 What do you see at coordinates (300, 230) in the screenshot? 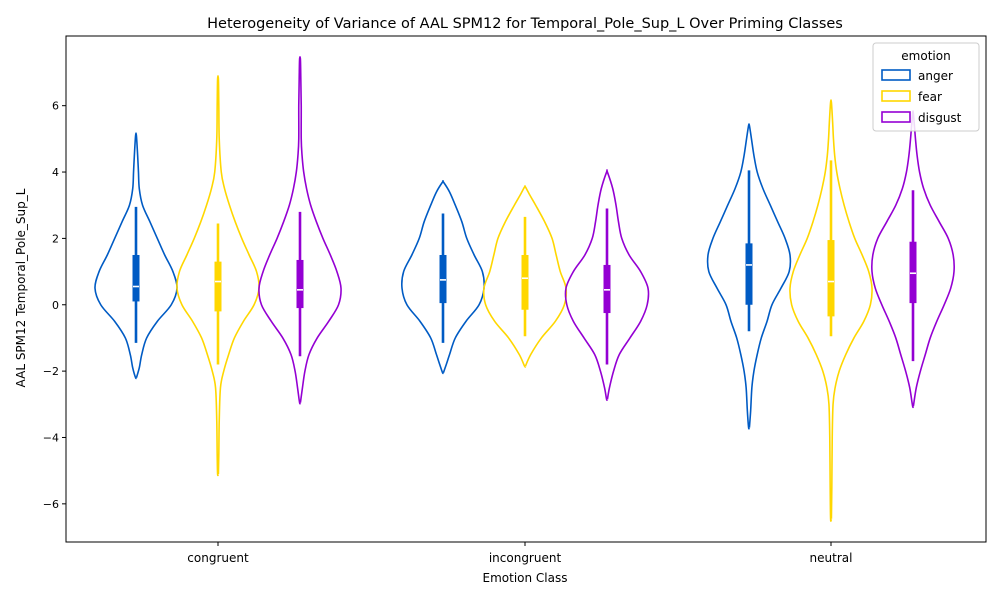
I see `violin-disgust-congruent` at bounding box center [300, 230].